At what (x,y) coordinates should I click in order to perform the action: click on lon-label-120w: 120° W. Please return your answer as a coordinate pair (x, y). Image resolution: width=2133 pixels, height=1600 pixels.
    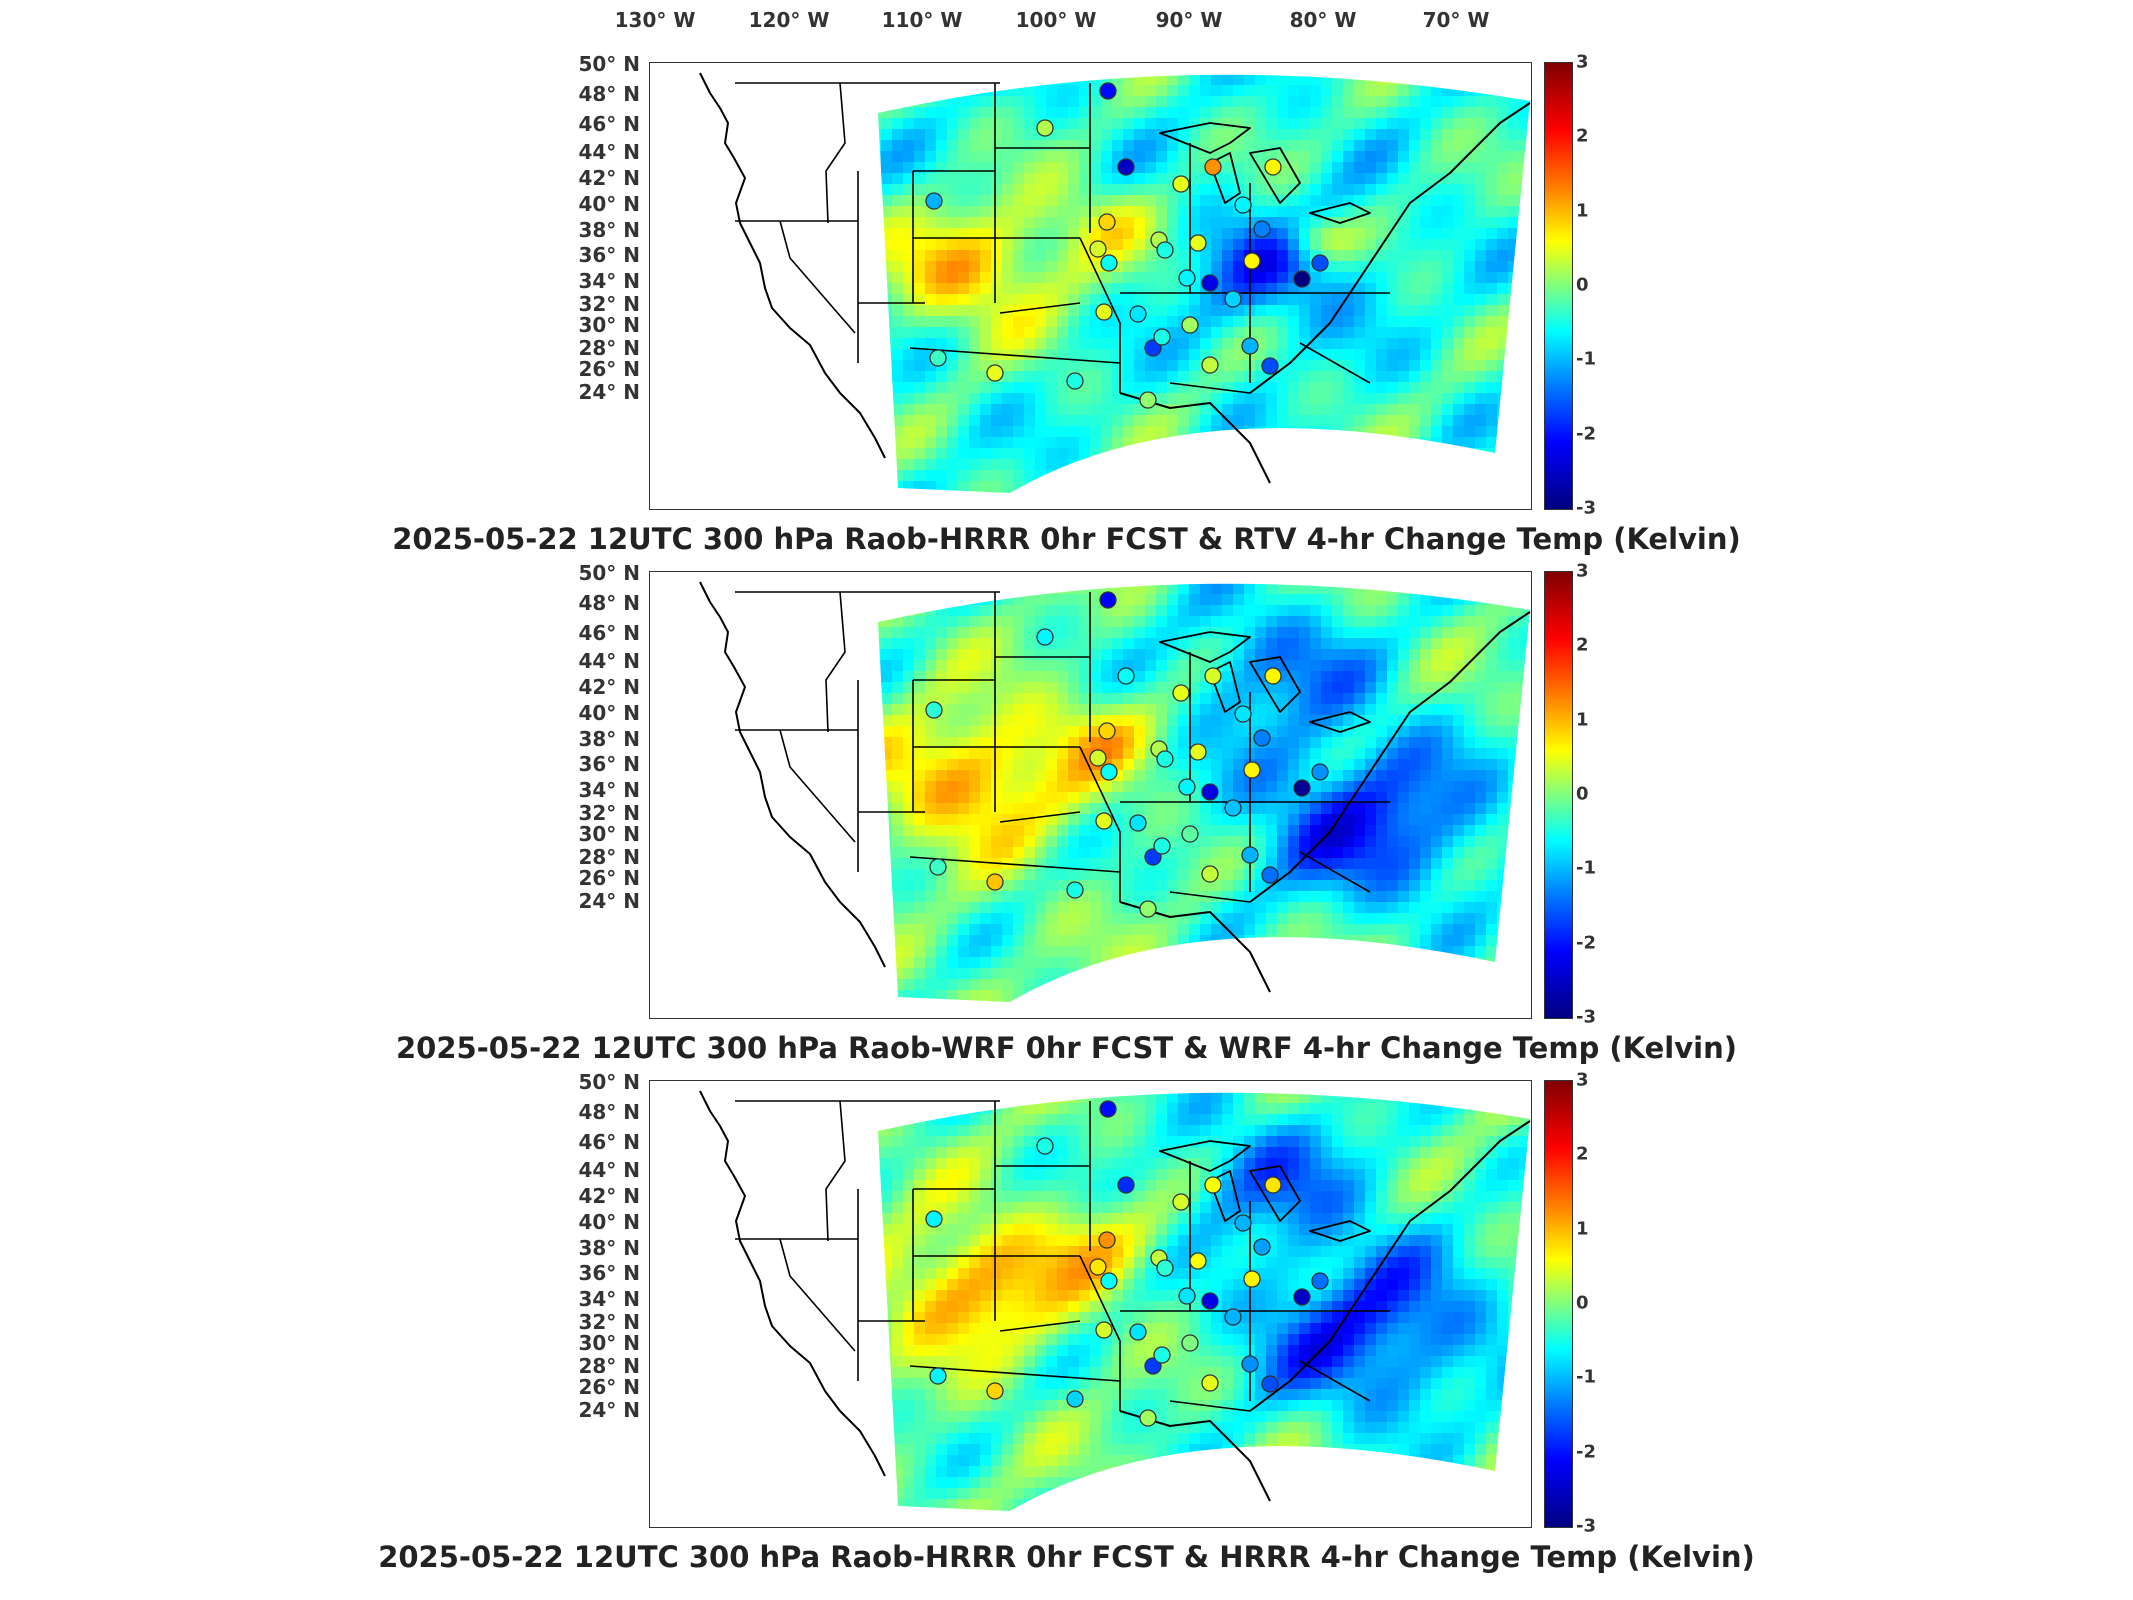
    Looking at the image, I should click on (789, 20).